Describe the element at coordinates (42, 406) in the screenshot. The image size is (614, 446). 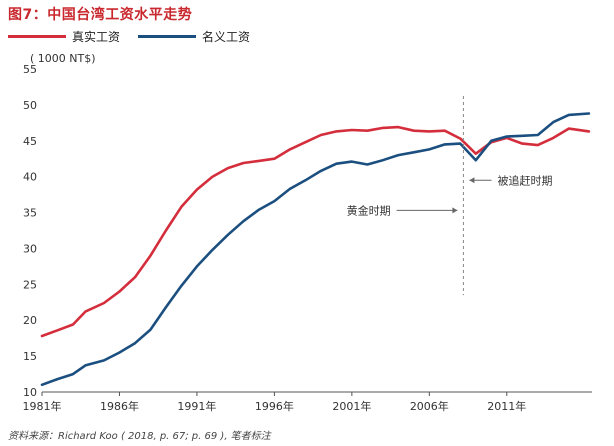
I see `x-tick-label: 1981年` at that location.